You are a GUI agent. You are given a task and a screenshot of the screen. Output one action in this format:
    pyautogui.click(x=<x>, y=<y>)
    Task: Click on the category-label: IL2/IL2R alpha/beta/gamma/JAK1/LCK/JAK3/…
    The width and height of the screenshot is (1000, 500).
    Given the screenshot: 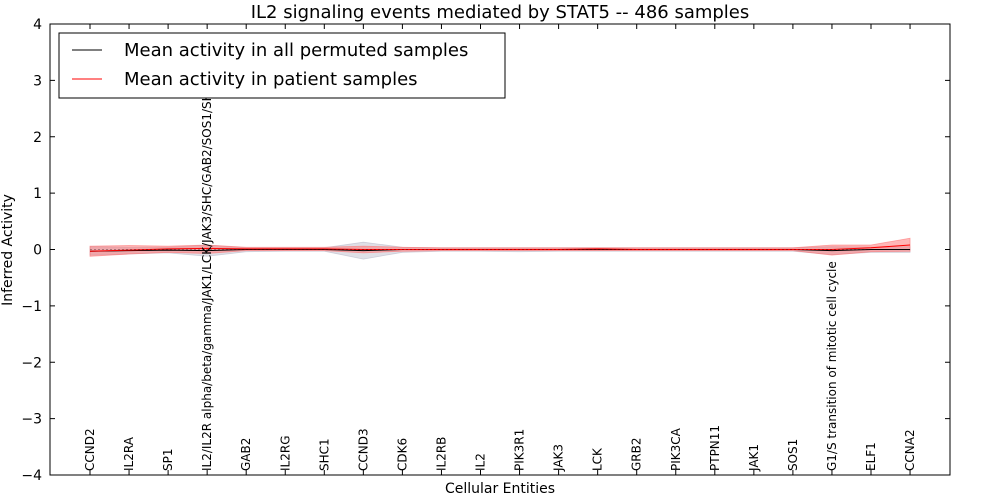 What is the action you would take?
    pyautogui.click(x=207, y=273)
    